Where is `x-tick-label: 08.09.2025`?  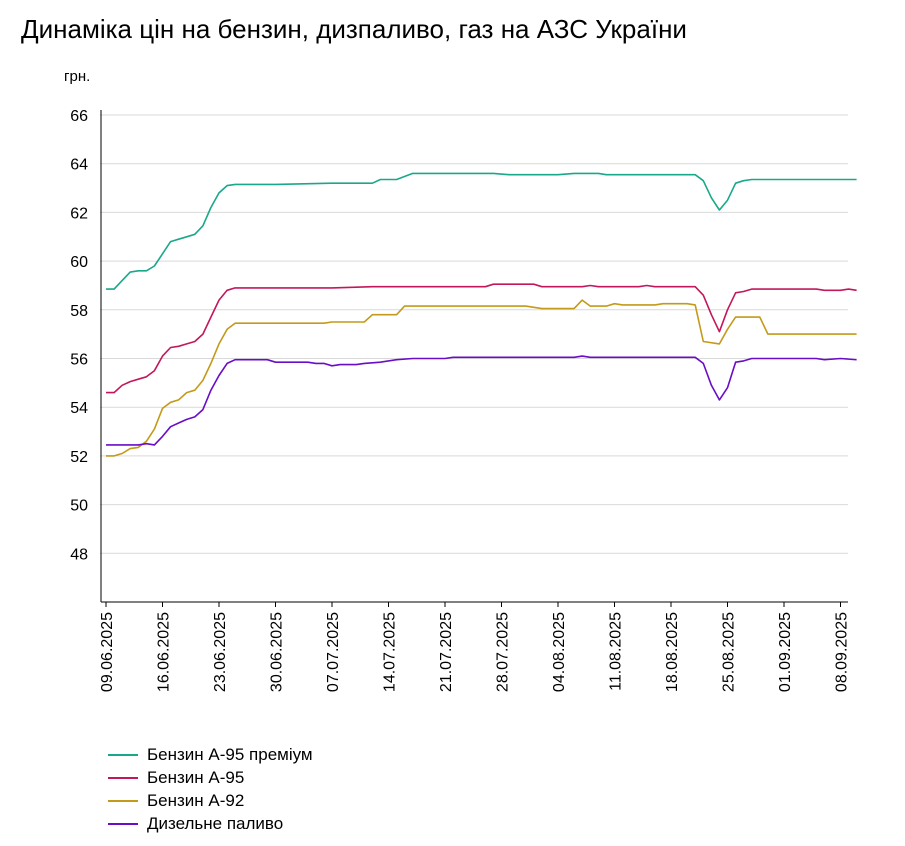 x-tick-label: 08.09.2025 is located at coordinates (842, 652).